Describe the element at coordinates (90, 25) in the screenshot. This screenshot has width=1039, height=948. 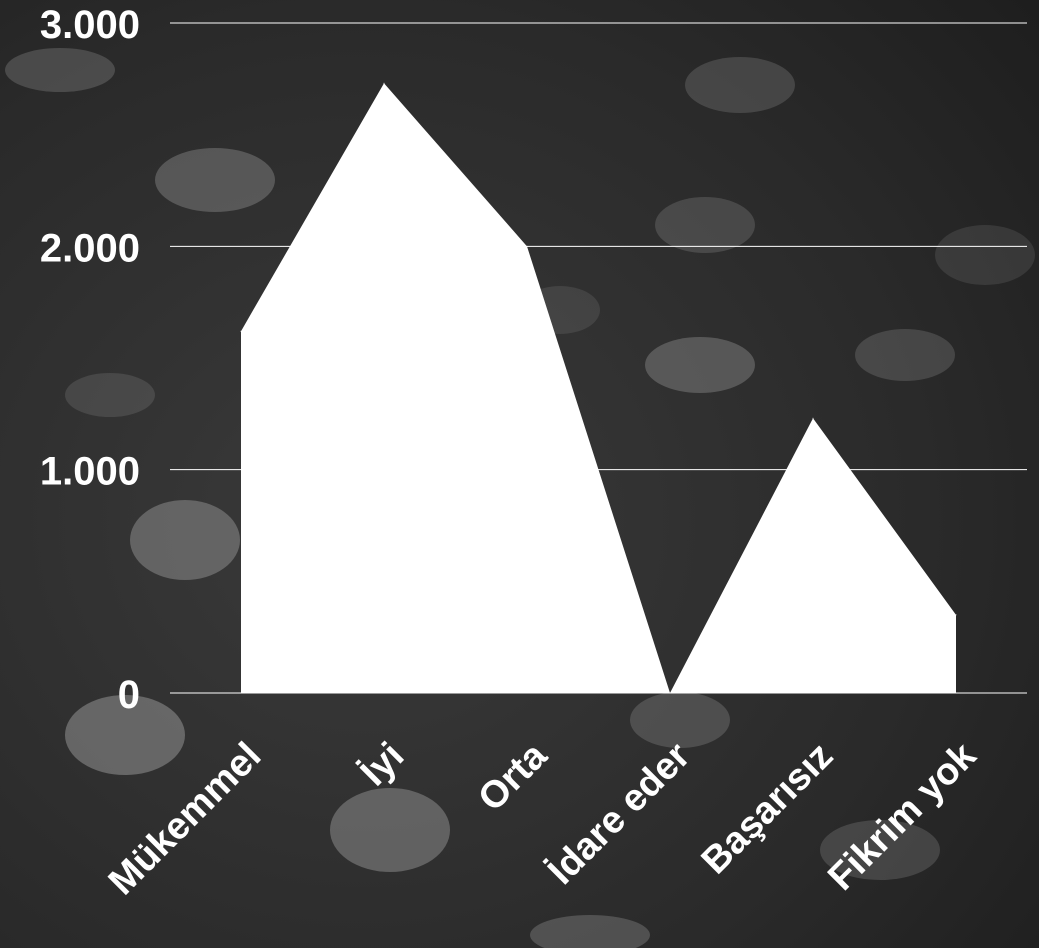
I see `y-tick-label: 3.000` at that location.